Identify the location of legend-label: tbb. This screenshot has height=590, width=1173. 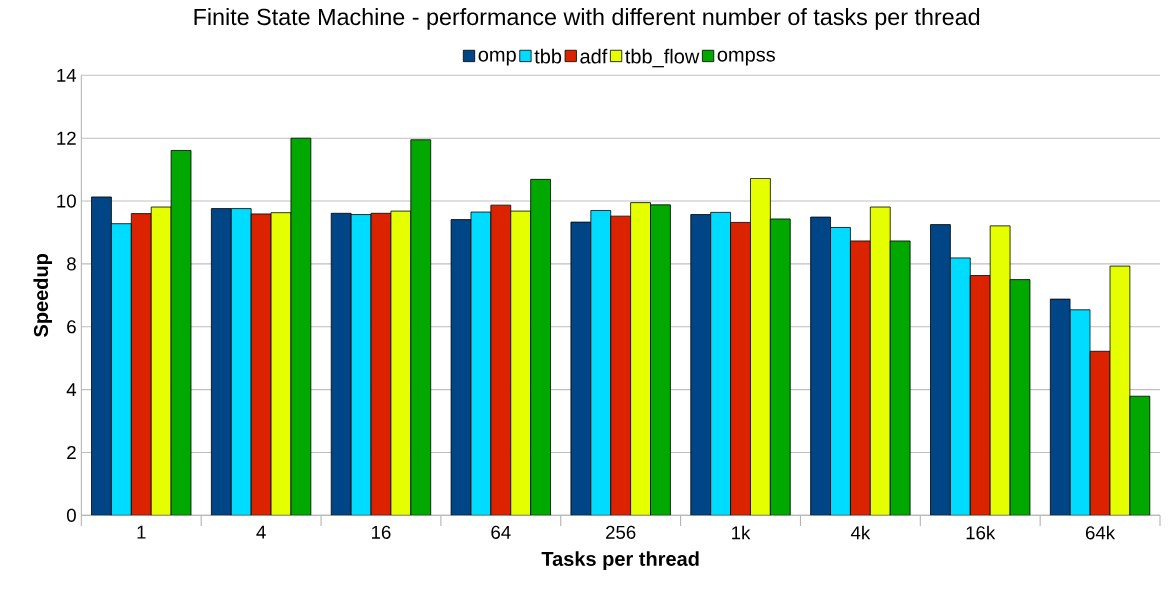
(548, 56).